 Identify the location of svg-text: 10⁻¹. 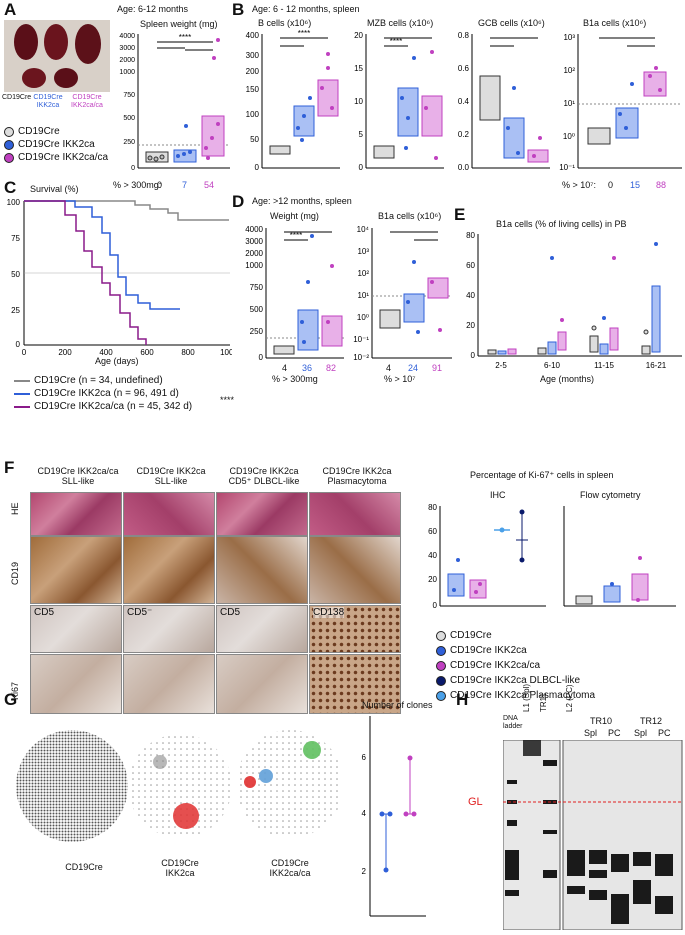
(361, 339).